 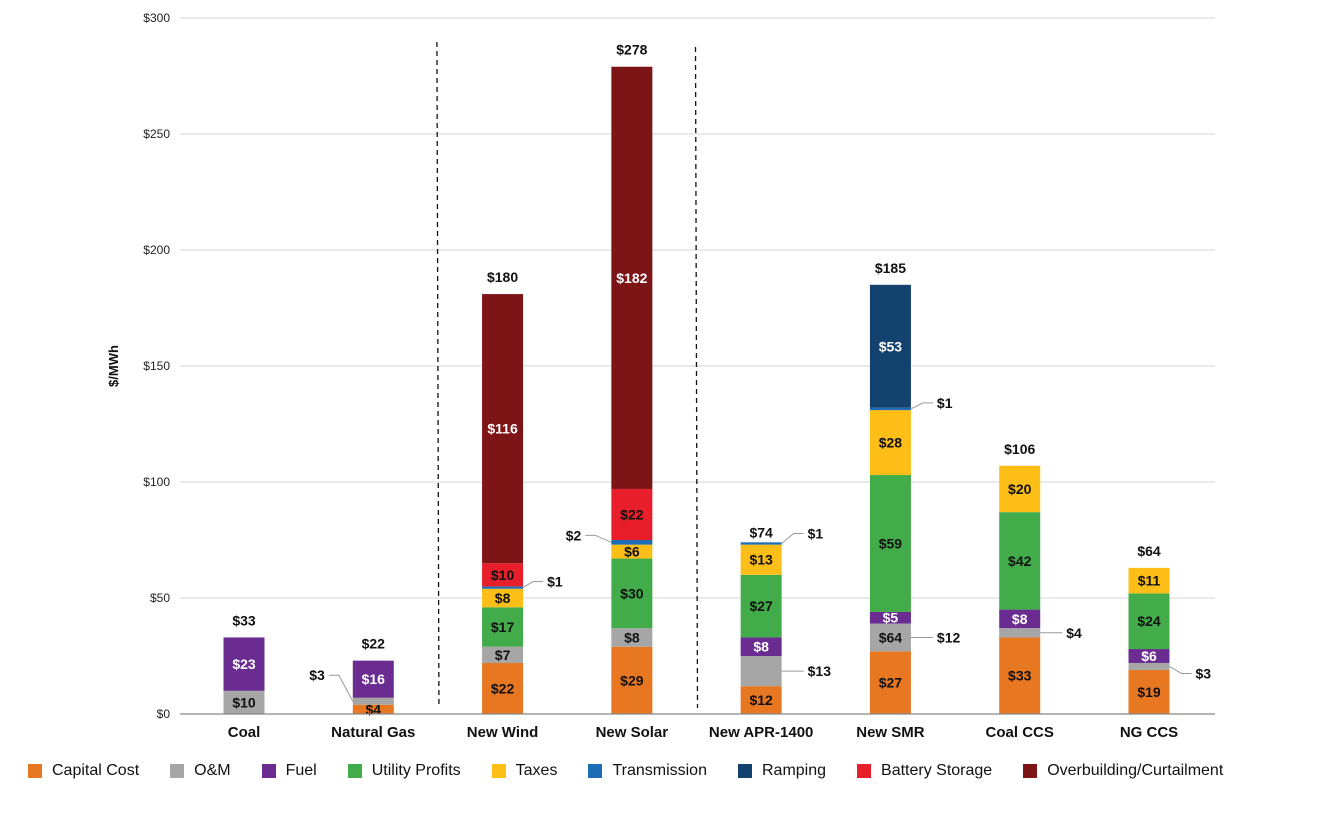 I want to click on segment-label: $7, so click(x=503, y=655).